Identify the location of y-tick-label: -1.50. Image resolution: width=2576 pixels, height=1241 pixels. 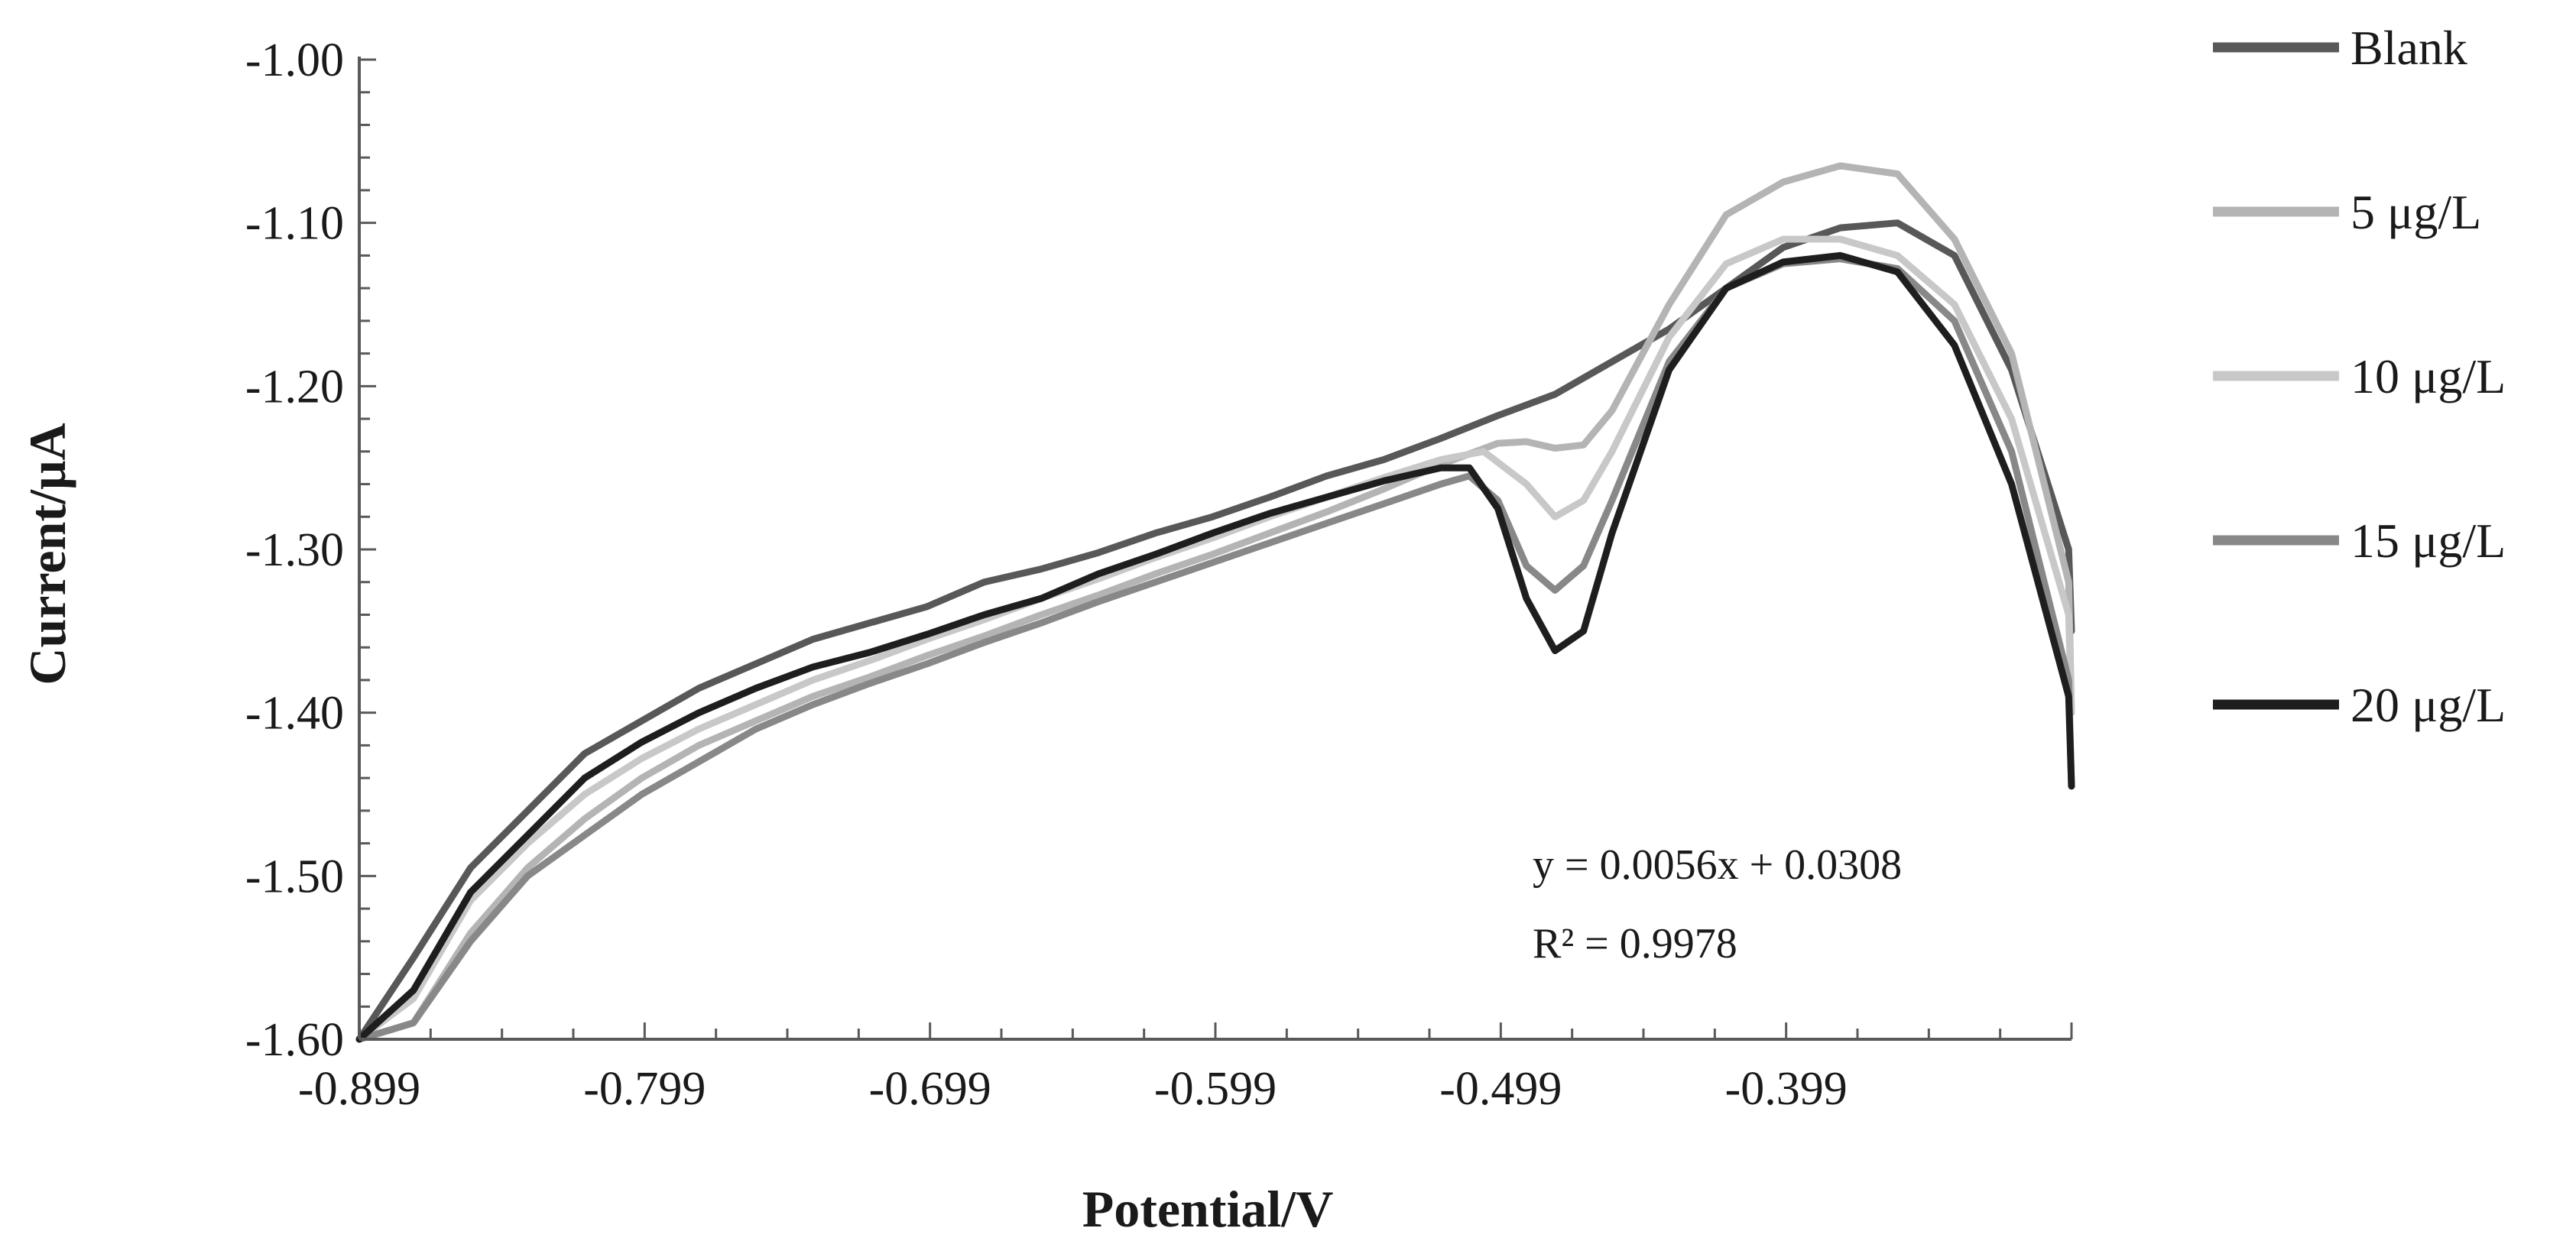
(294, 876).